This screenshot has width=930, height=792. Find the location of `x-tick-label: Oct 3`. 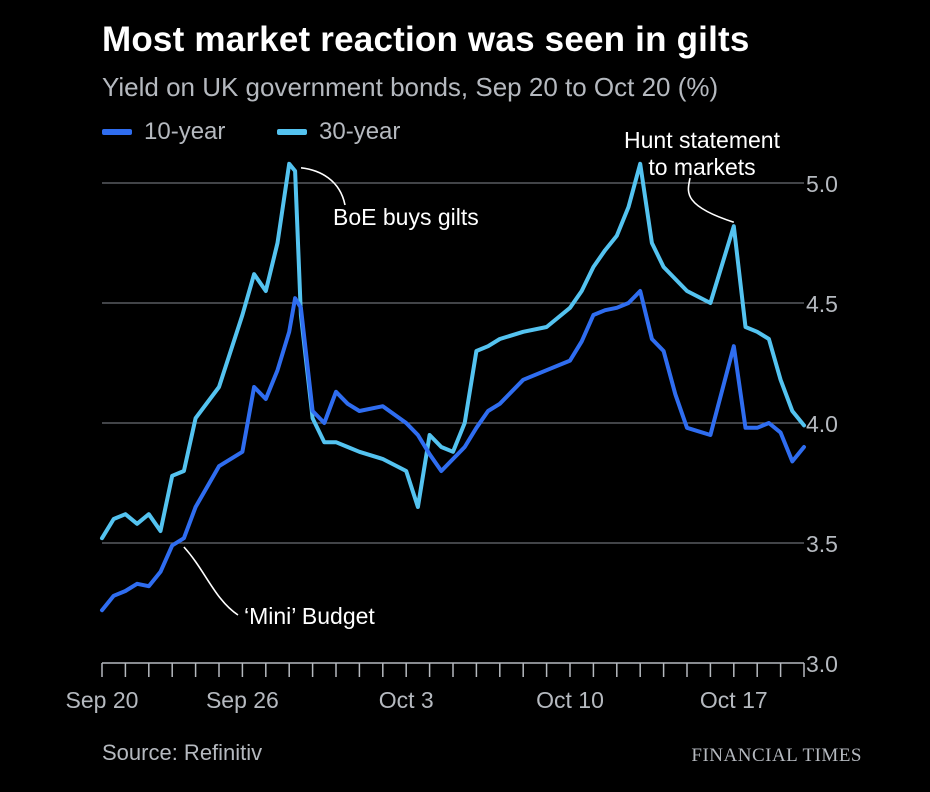

x-tick-label: Oct 3 is located at coordinates (406, 700).